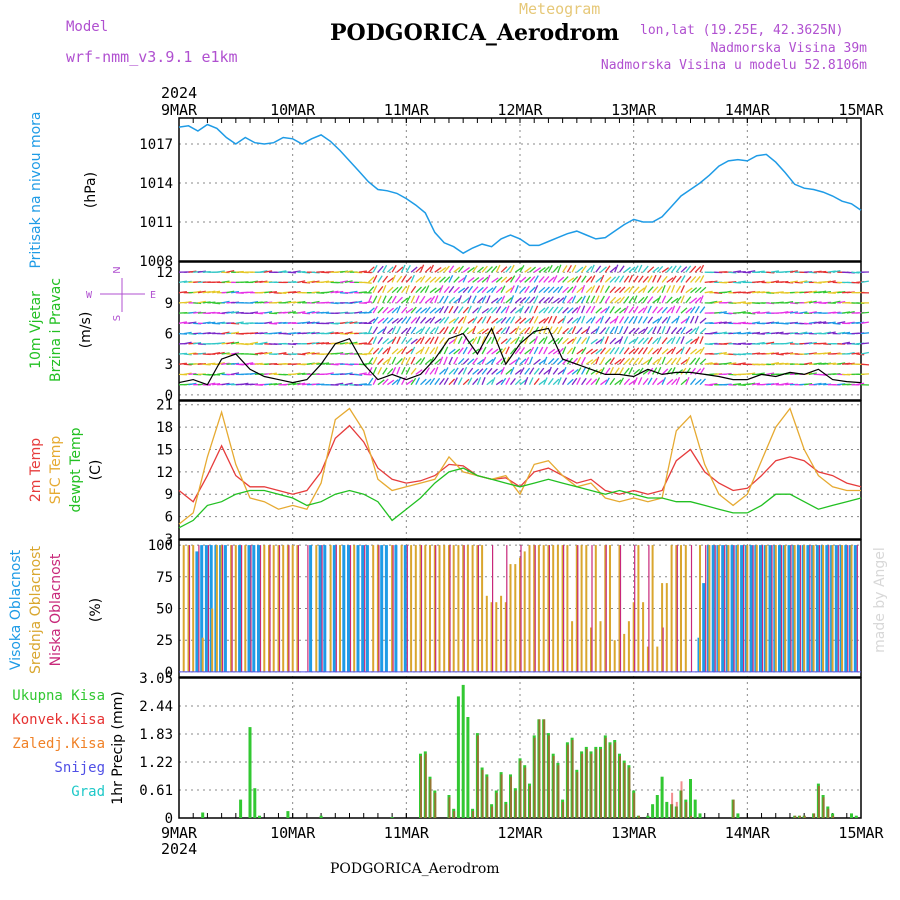 The height and width of the screenshot is (900, 900). I want to click on temp-ylabel-unit: (C), so click(96, 470).